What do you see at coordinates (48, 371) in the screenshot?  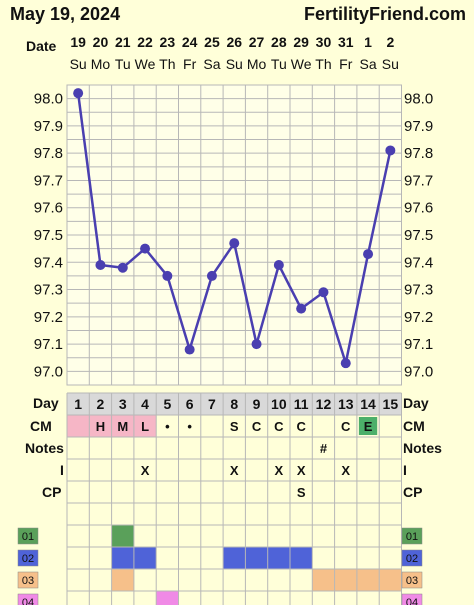 I see `y-tick-label: 97.0` at bounding box center [48, 371].